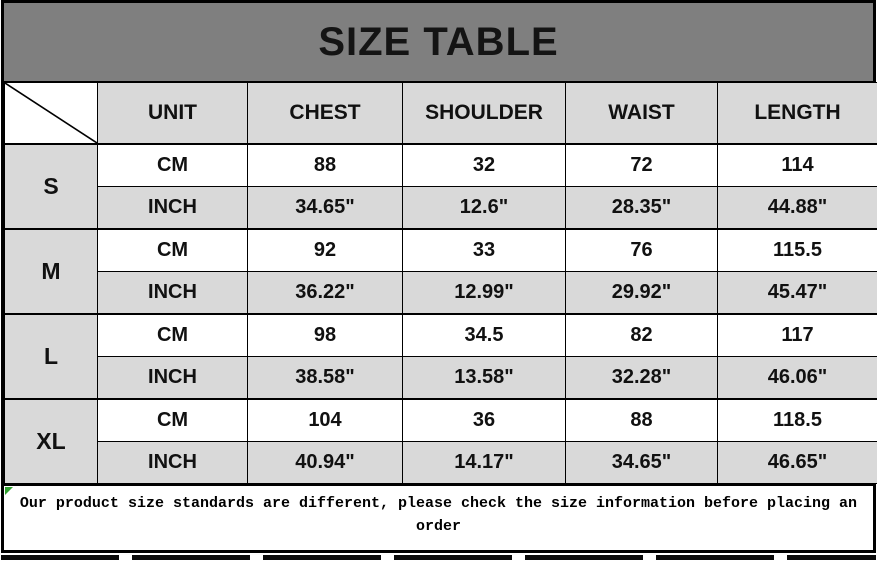 This screenshot has width=877, height=561. What do you see at coordinates (797, 165) in the screenshot?
I see `value-cell: 114` at bounding box center [797, 165].